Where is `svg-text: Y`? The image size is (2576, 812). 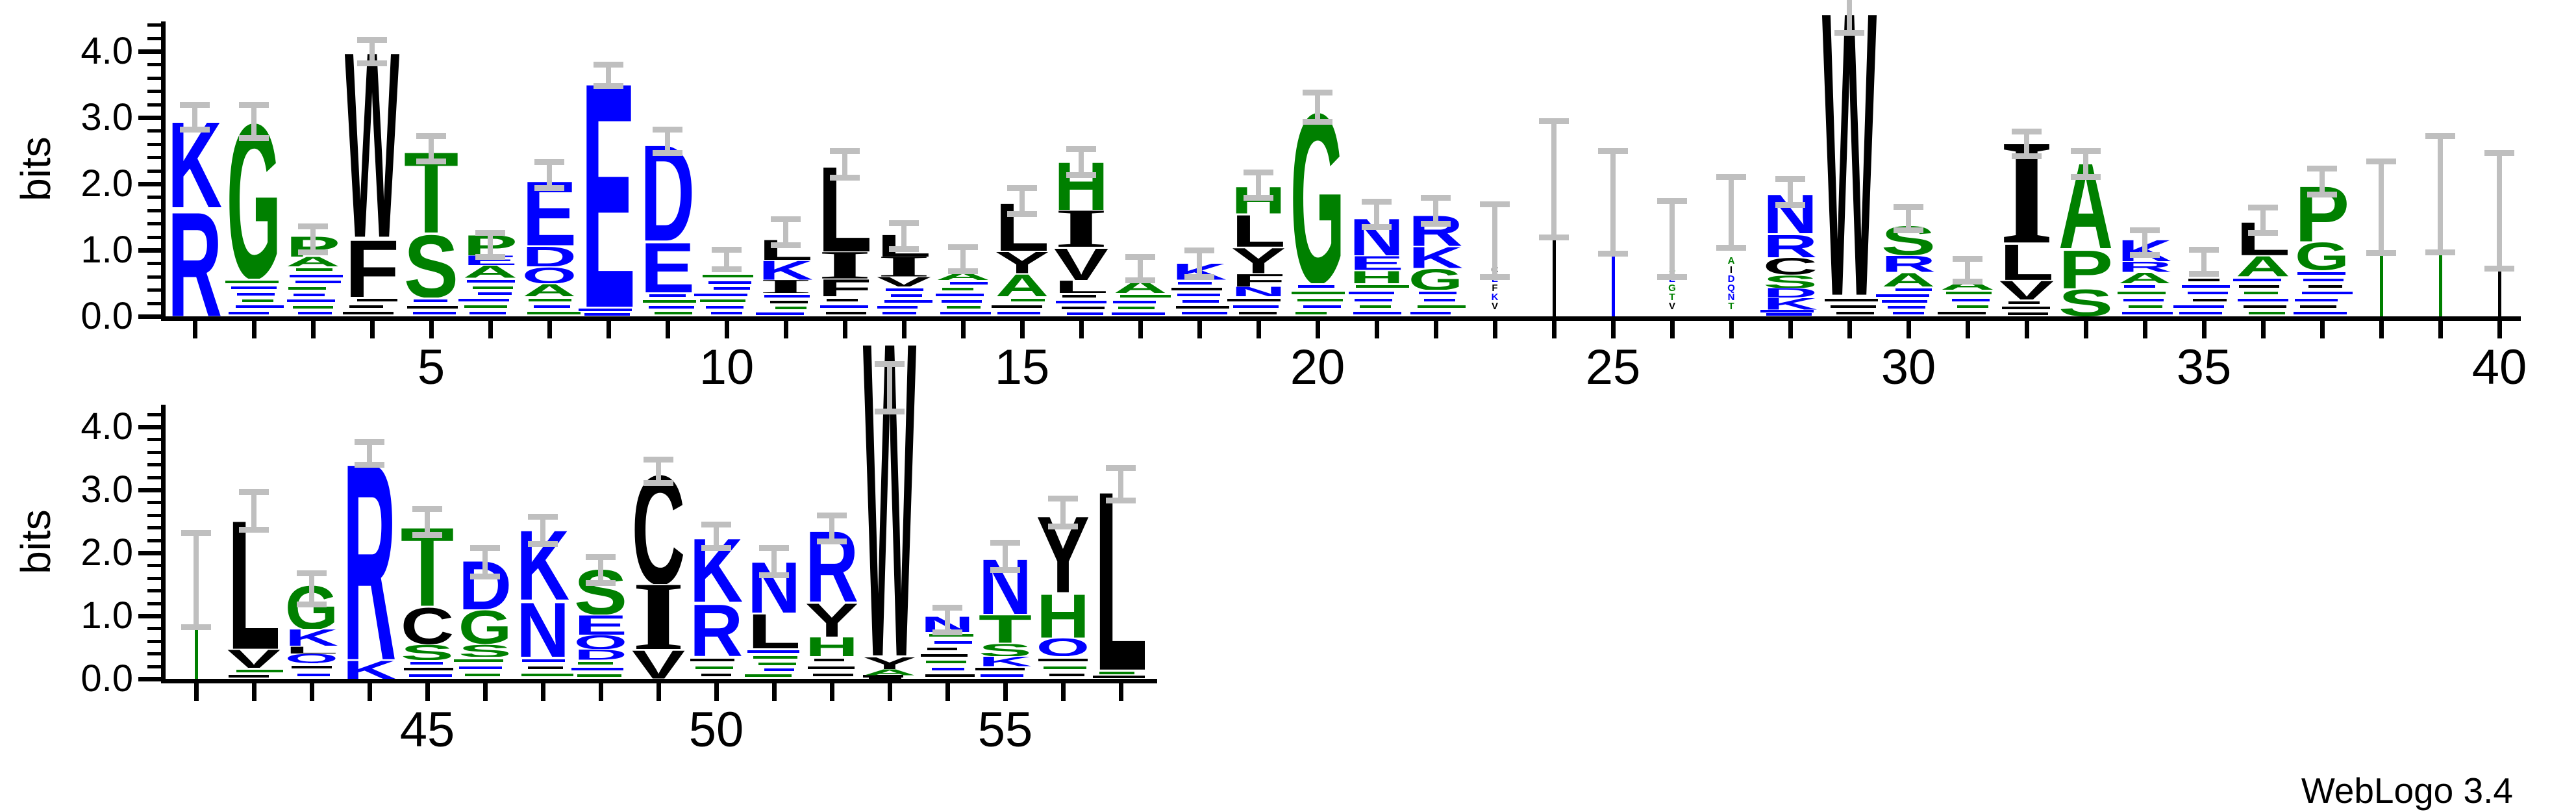
svg-text: Y is located at coordinates (890, 663).